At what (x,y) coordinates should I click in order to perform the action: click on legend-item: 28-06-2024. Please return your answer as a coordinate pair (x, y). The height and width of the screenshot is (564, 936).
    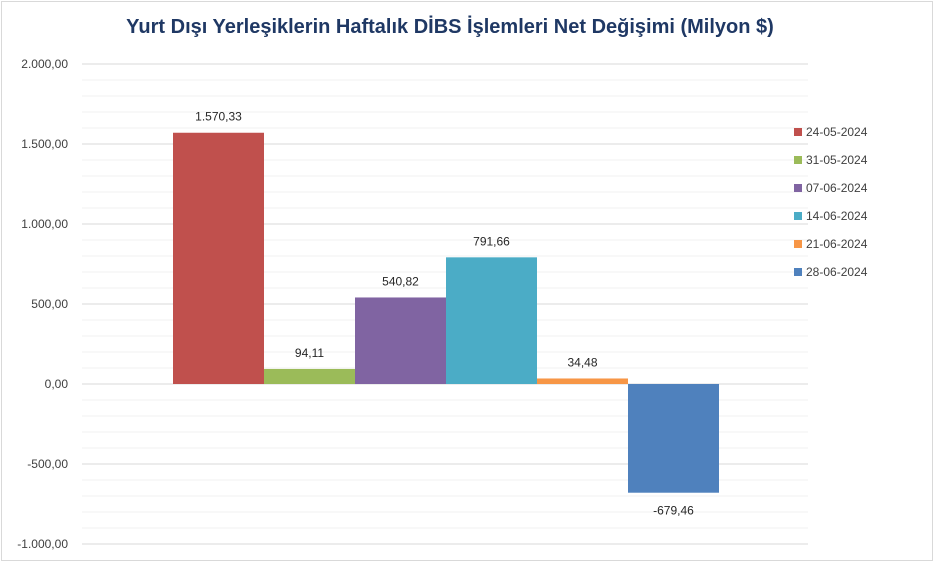
    Looking at the image, I should click on (830, 272).